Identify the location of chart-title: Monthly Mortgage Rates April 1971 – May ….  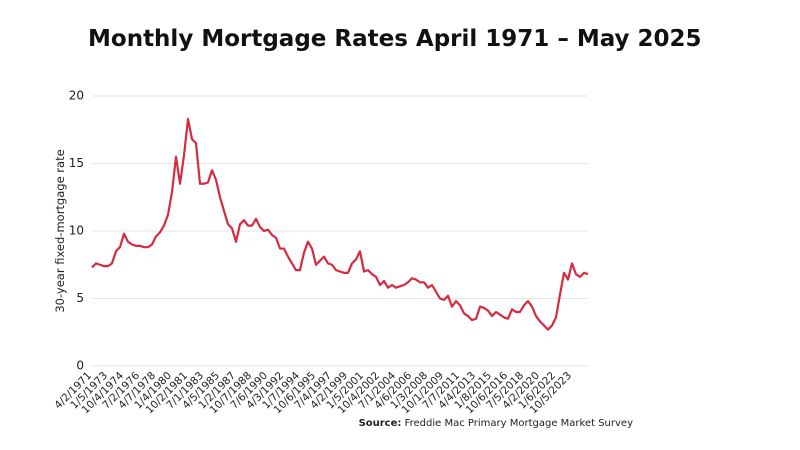
(395, 39).